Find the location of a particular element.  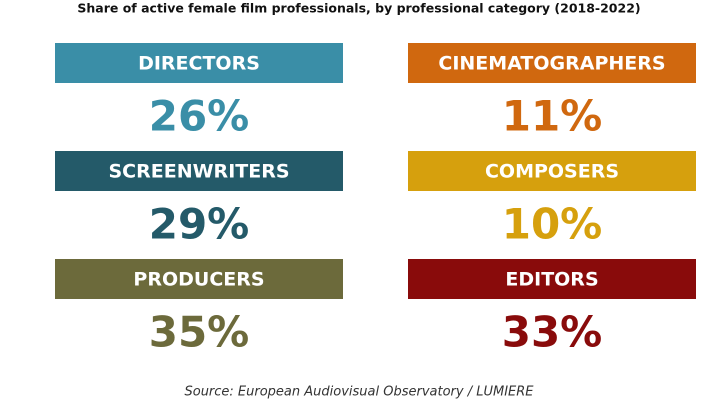

category-label: DIRECTORS is located at coordinates (199, 64).